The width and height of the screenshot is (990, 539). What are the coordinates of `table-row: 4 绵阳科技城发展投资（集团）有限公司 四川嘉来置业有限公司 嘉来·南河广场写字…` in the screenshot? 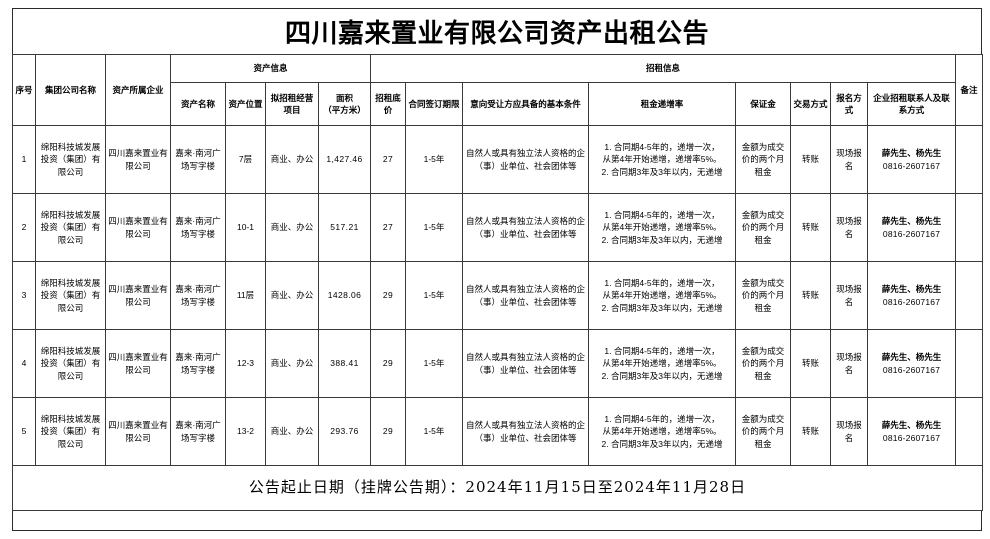 It's located at (498, 363).